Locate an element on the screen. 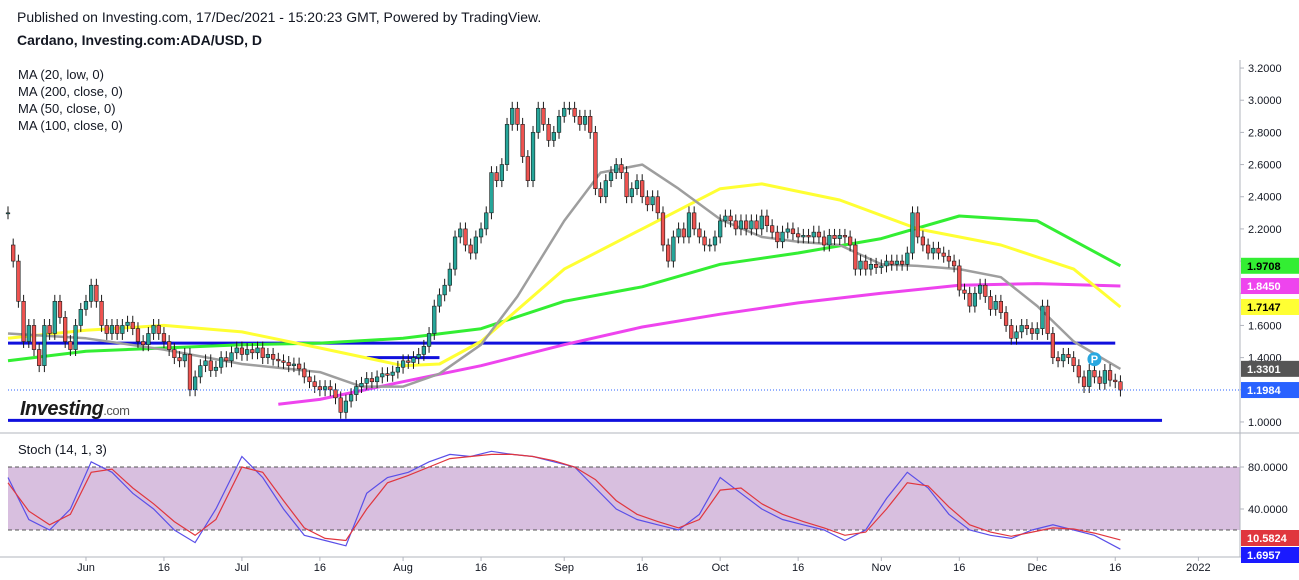 The image size is (1299, 580). price-tag-bg is located at coordinates (1270, 368).